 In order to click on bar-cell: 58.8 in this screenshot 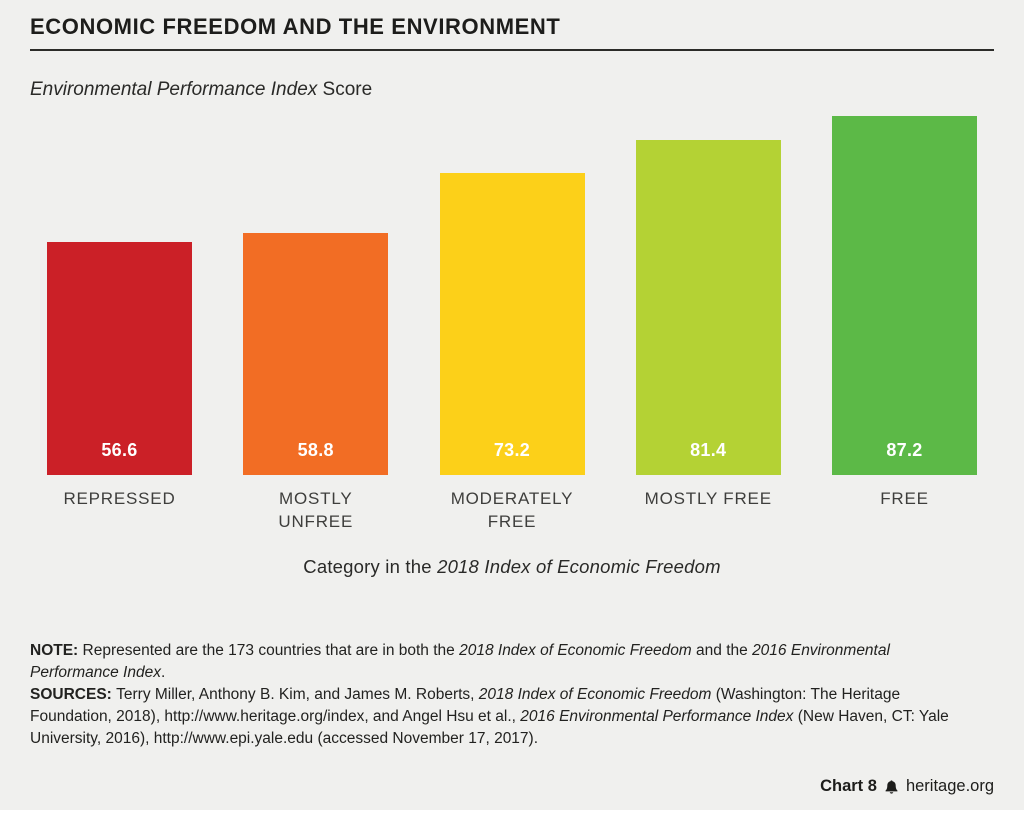, I will do `click(316, 294)`.